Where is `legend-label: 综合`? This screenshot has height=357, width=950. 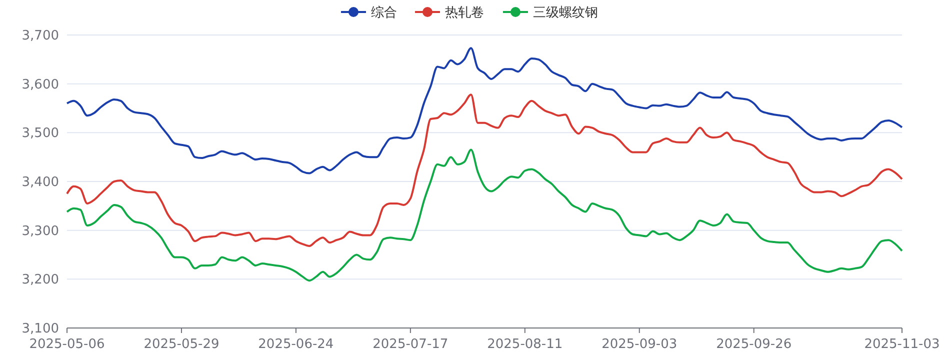 legend-label: 综合 is located at coordinates (384, 13).